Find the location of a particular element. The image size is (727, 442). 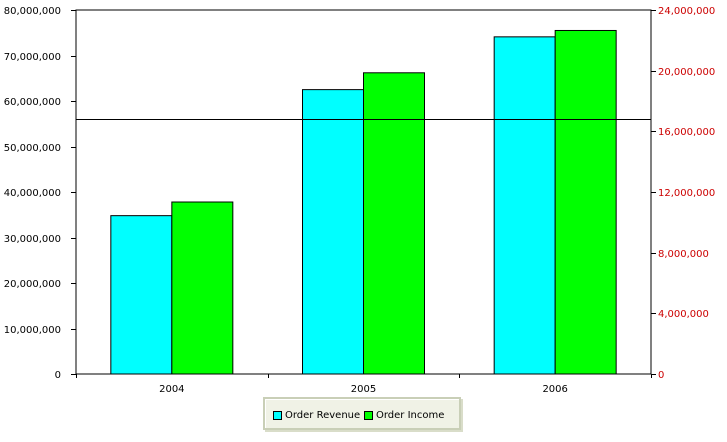

left-axis-tick-label: 0 is located at coordinates (58, 375).